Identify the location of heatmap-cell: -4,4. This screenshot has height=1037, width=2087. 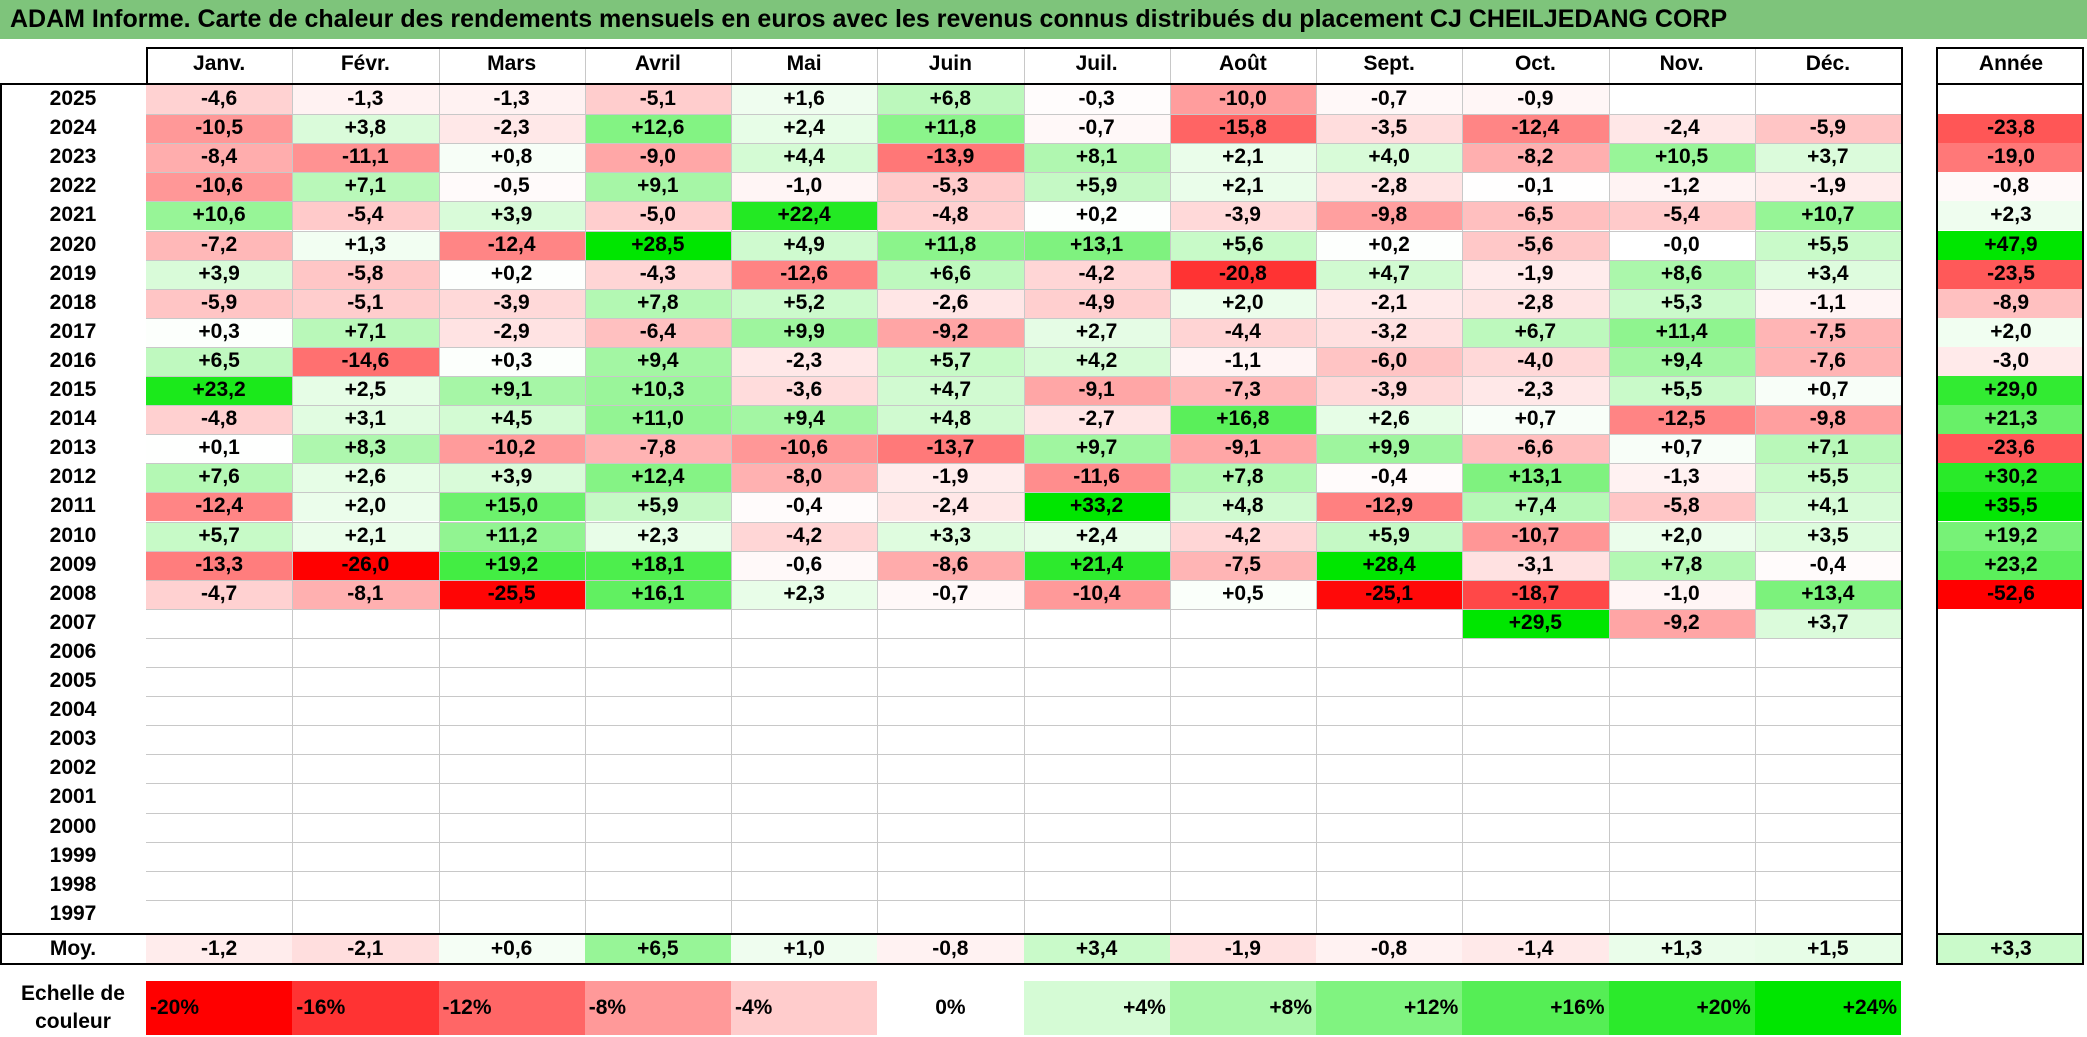
(1242, 332).